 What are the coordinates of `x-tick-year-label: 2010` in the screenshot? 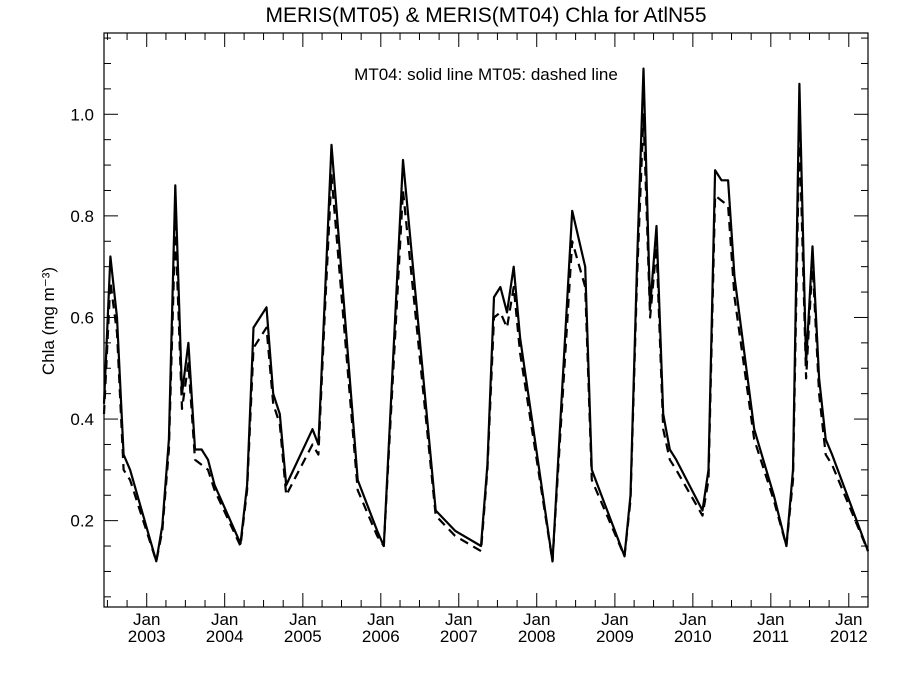 It's located at (693, 636).